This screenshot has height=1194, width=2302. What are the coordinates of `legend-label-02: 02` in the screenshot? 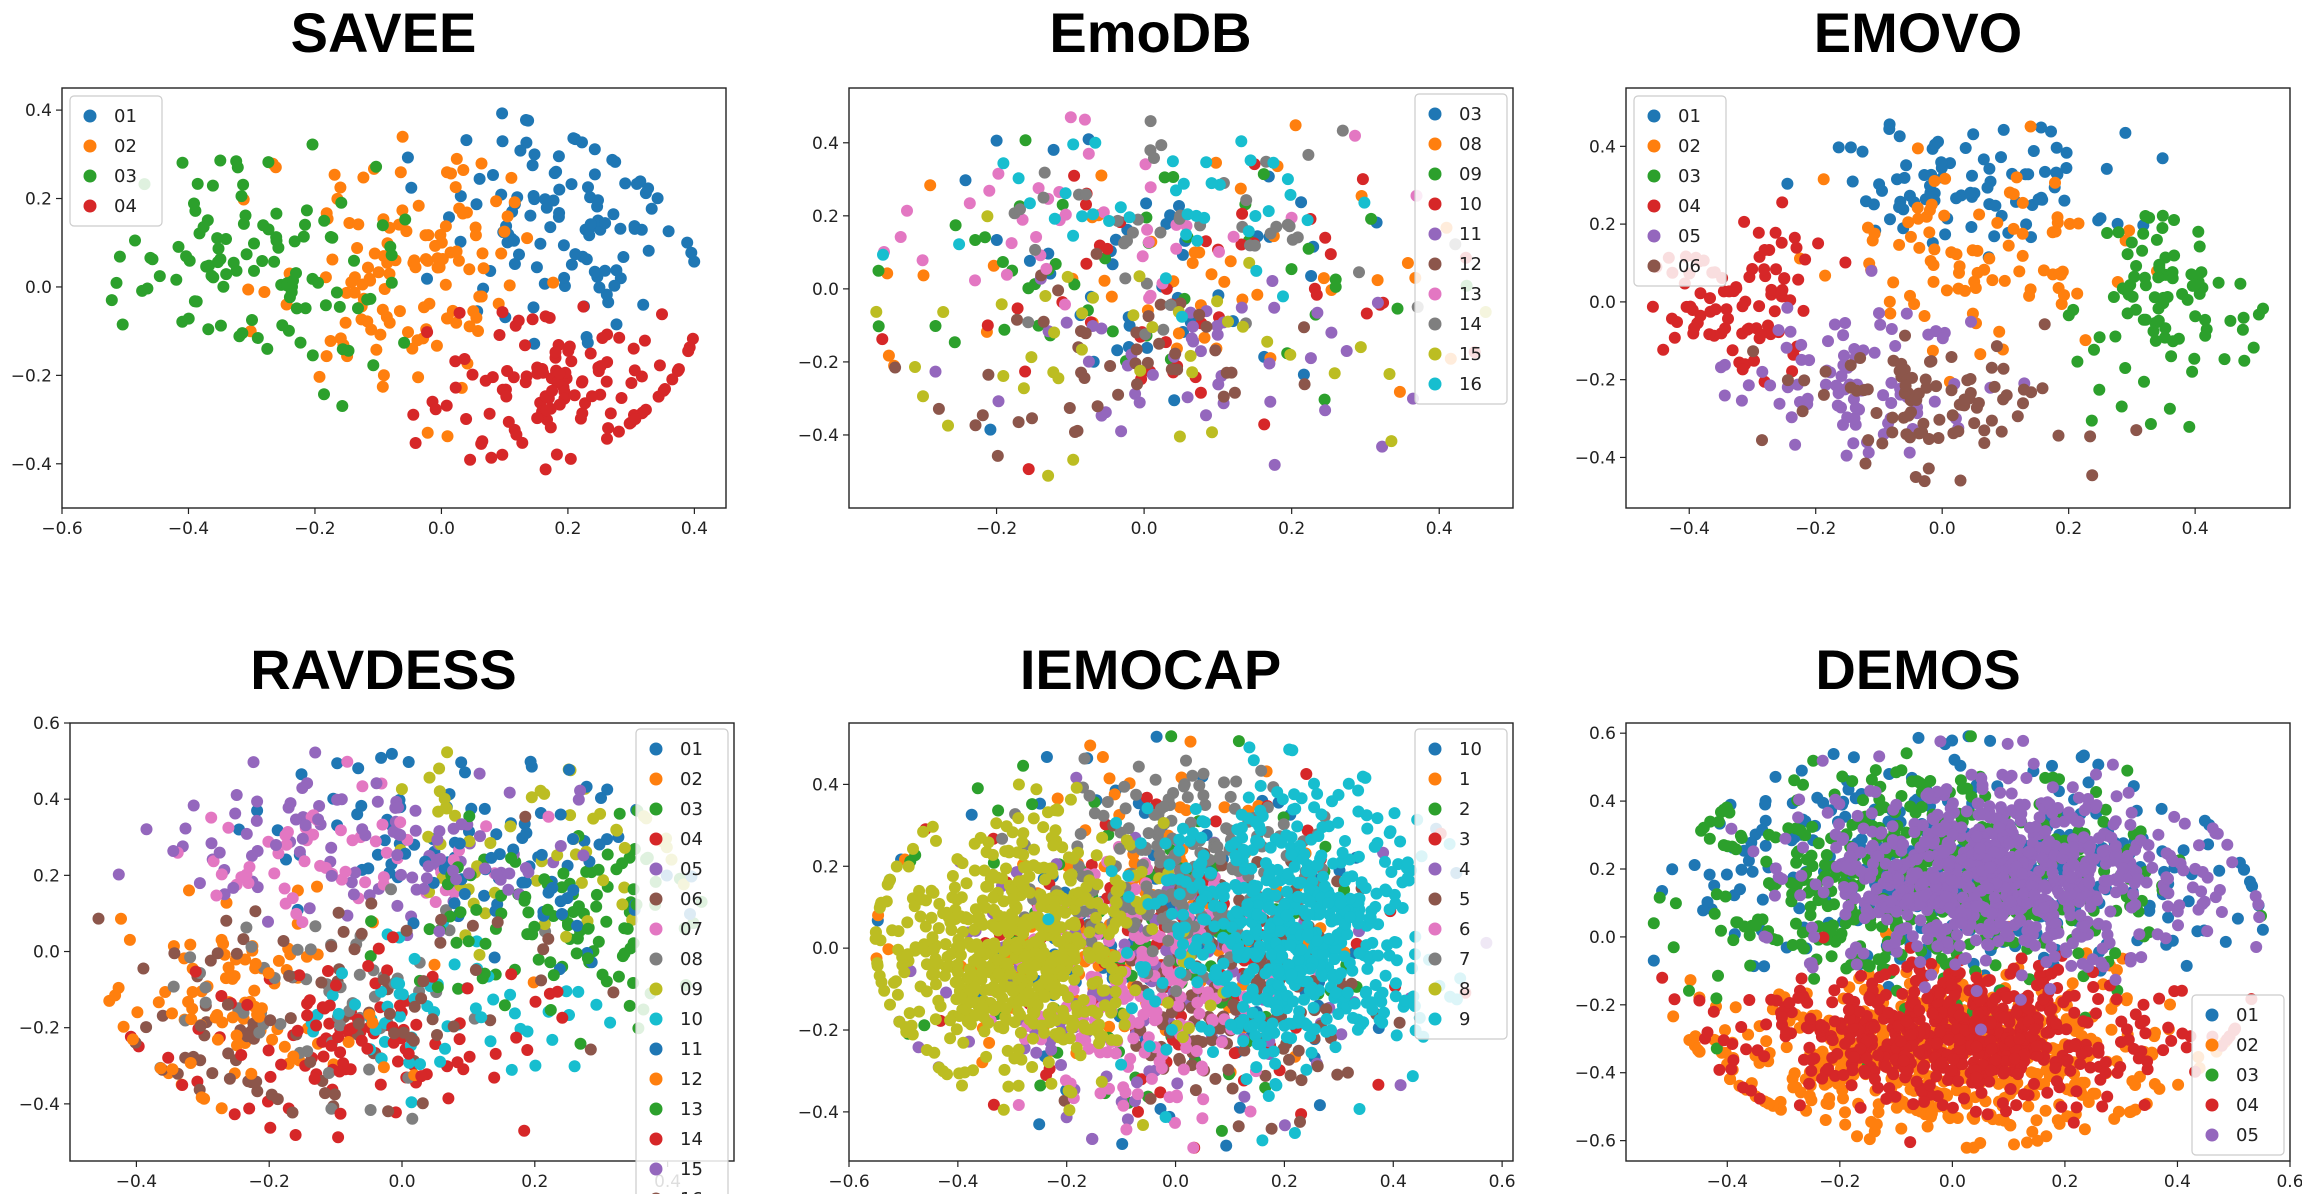 It's located at (1689, 146).